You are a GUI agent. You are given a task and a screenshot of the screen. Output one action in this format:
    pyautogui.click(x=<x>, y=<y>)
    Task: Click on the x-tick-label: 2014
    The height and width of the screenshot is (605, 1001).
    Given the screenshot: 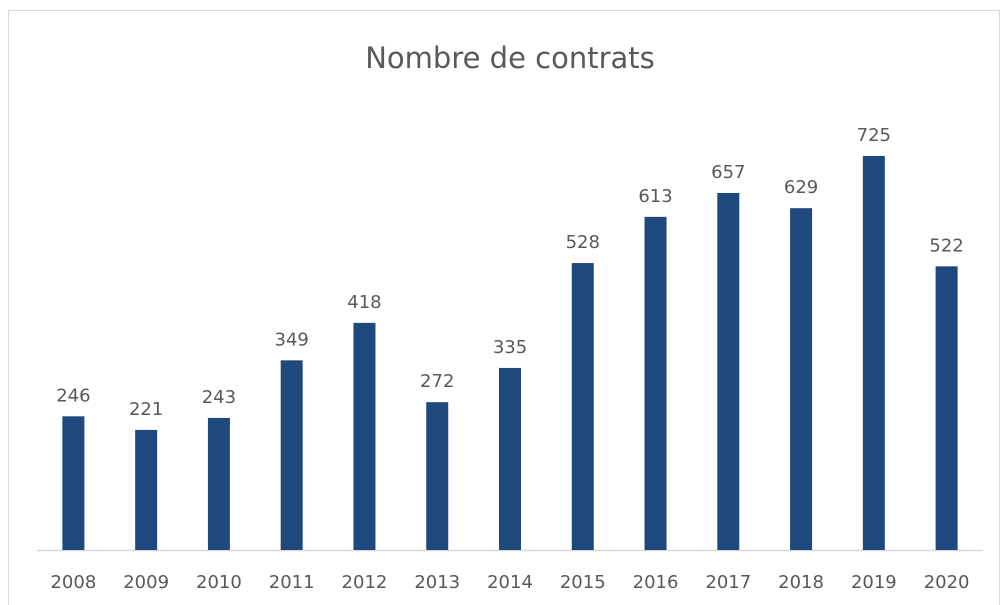 What is the action you would take?
    pyautogui.click(x=510, y=582)
    